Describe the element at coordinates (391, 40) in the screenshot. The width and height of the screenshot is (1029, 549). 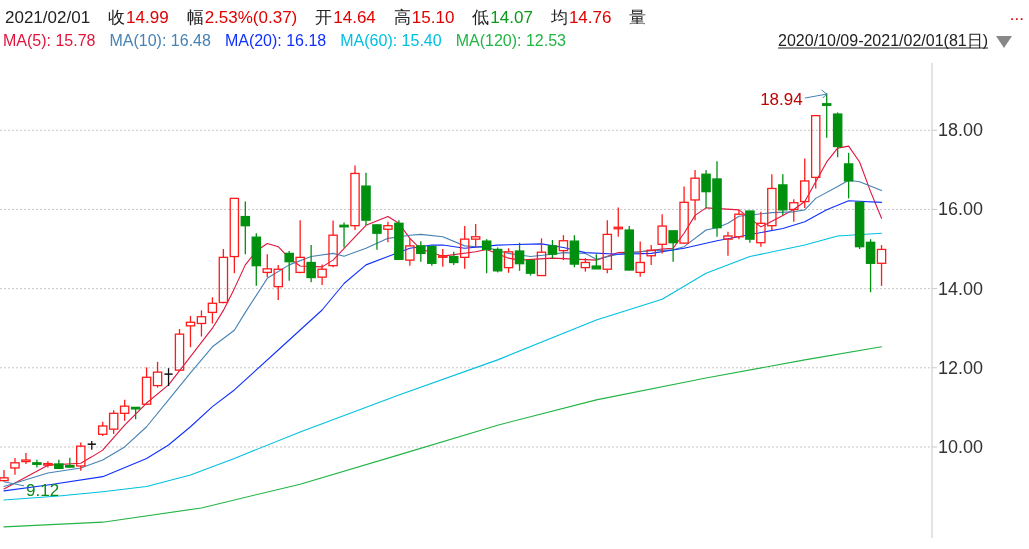
I see `text: MA(60): 15.40` at that location.